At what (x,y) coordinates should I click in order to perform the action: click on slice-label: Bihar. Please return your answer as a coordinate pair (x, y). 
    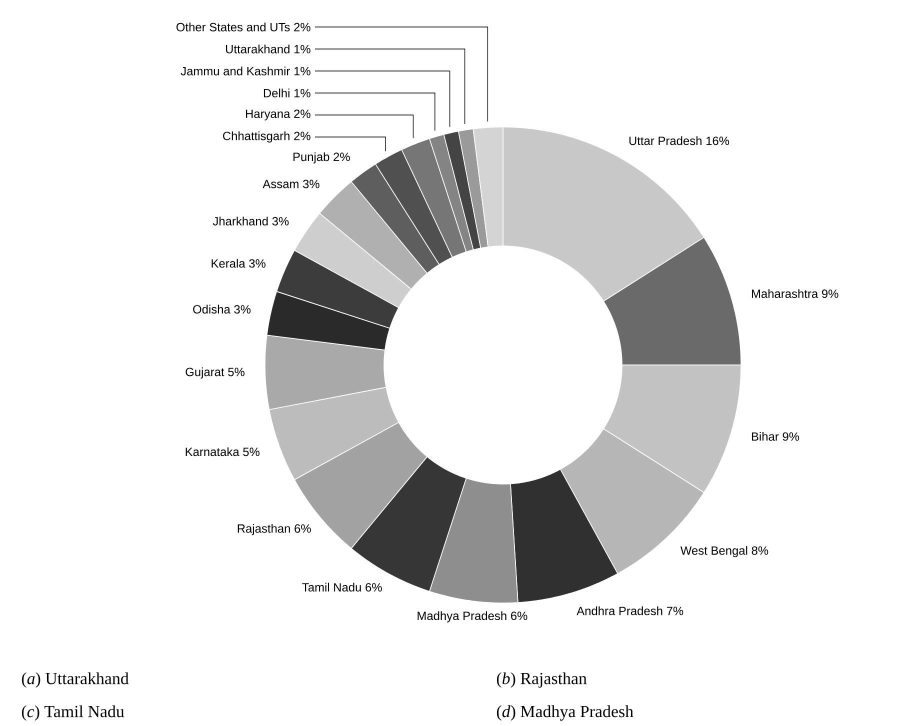
    Looking at the image, I should click on (765, 436).